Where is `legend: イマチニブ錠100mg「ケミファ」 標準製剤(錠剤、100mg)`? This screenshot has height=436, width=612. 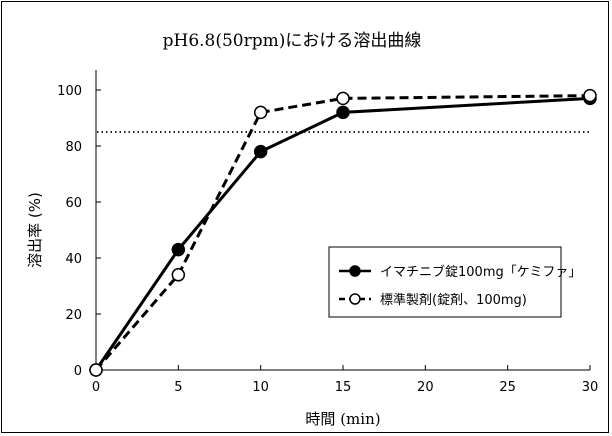
legend: イマチニブ錠100mg「ケミファ」 標準製剤(錠剤、100mg) is located at coordinates (454, 282).